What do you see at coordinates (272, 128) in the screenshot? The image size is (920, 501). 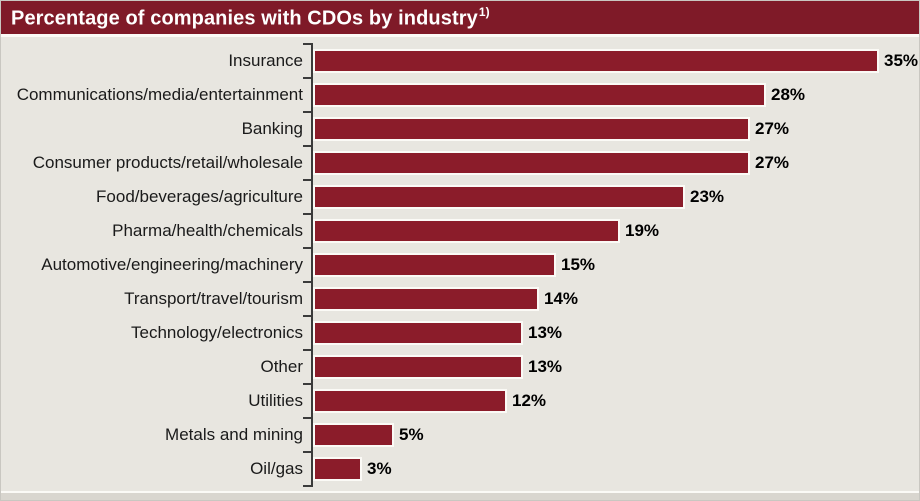 I see `category-label: Banking` at bounding box center [272, 128].